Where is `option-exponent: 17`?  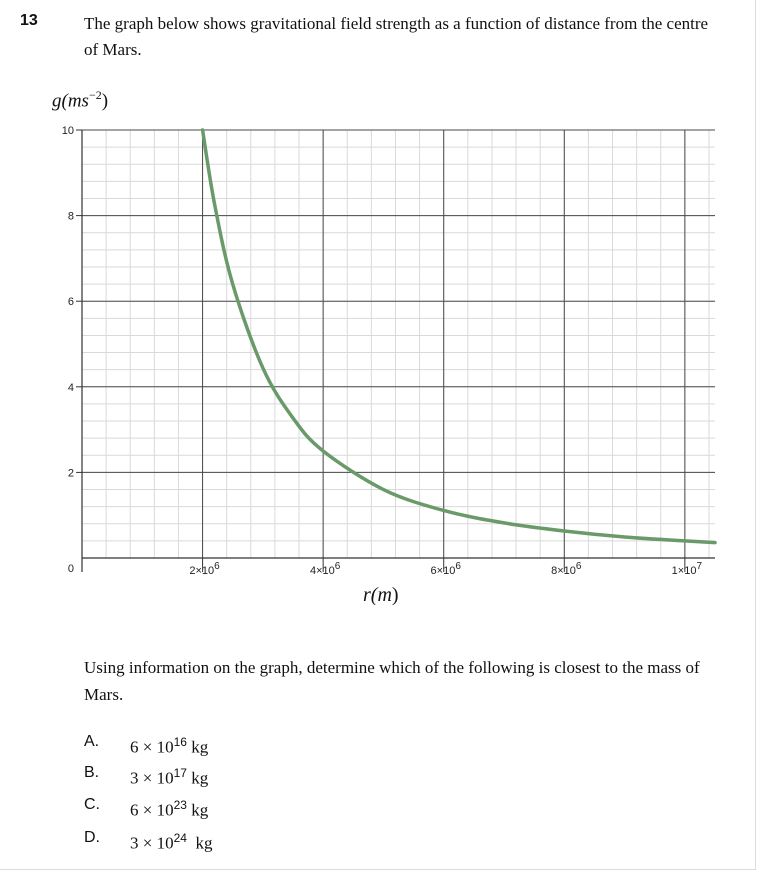
option-exponent: 17 is located at coordinates (180, 773).